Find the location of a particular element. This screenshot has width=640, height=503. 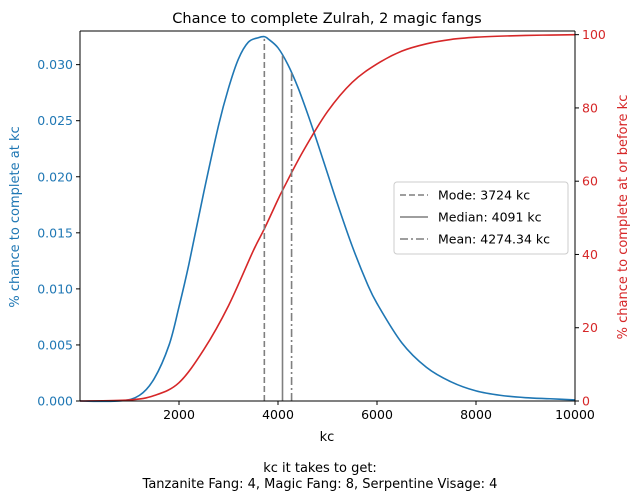

chart-title: Chance to complete Zulrah, 2 magic fangs is located at coordinates (326, 19).